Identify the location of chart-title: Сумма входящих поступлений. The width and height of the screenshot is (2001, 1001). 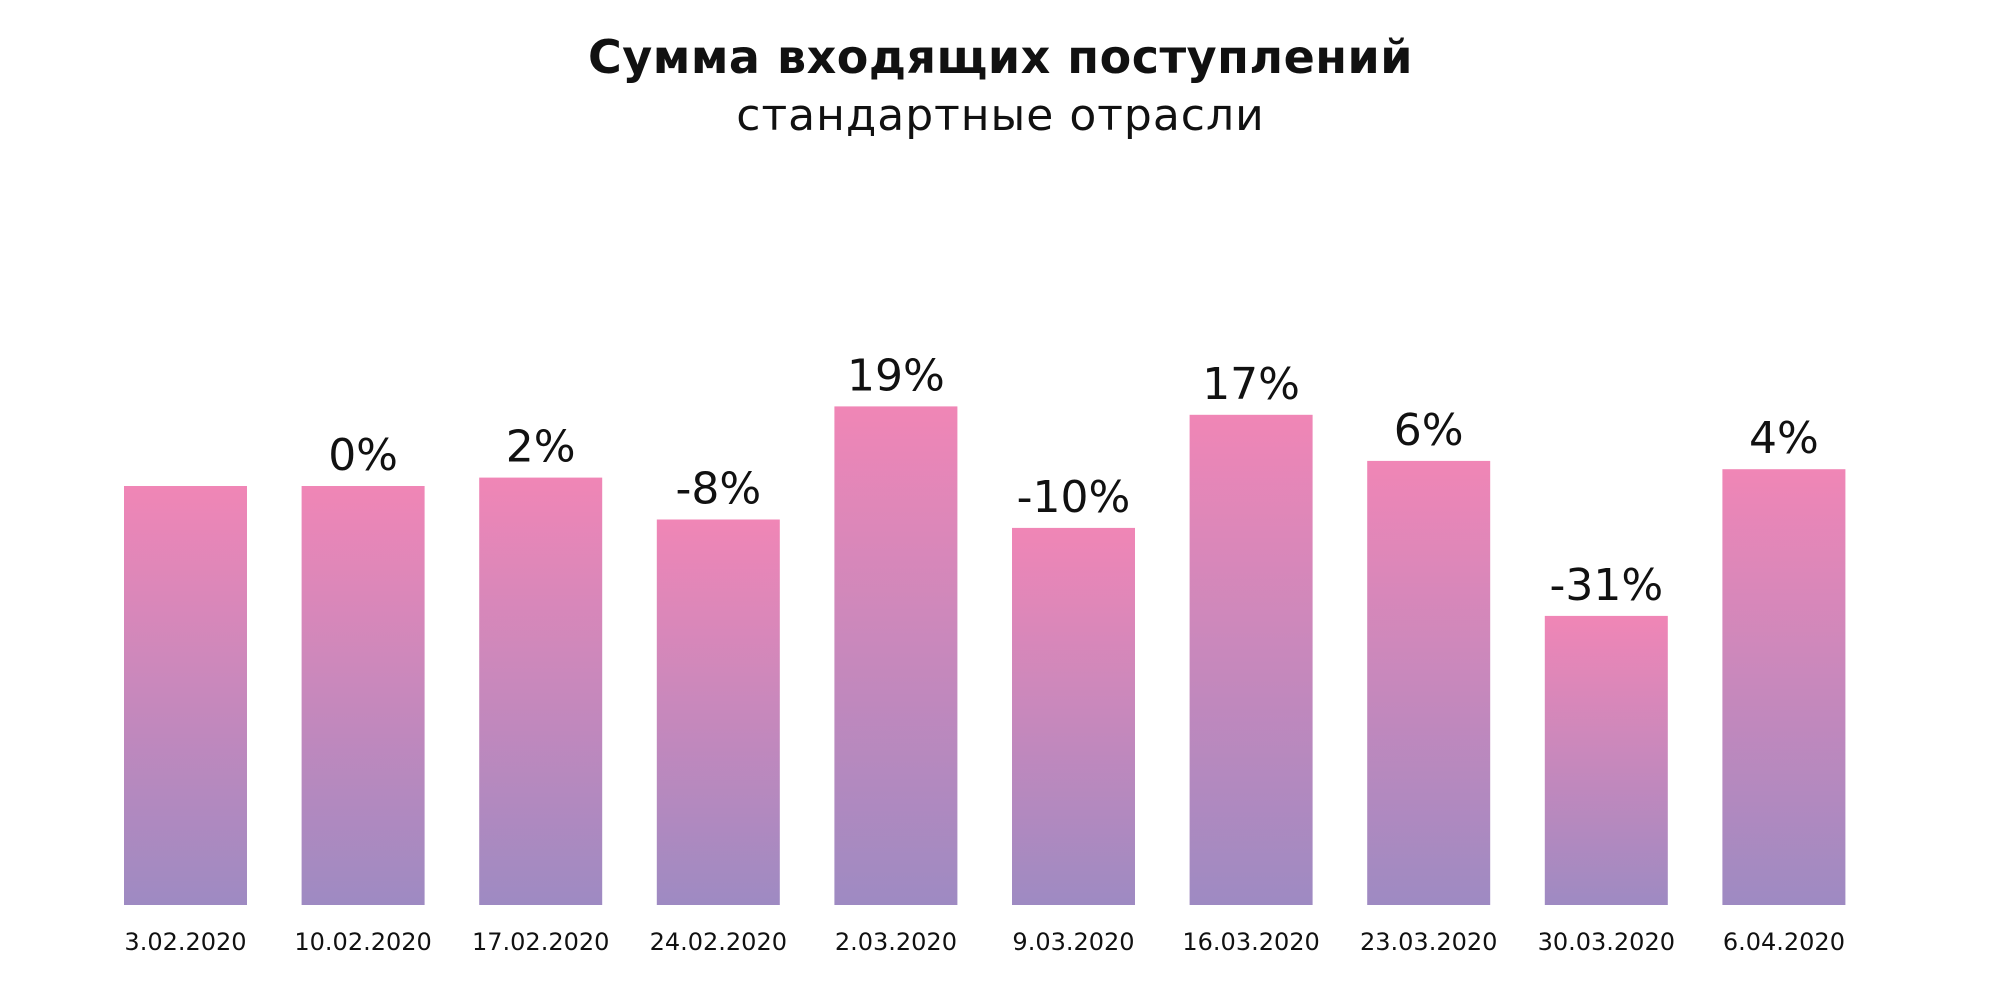
(1000, 57).